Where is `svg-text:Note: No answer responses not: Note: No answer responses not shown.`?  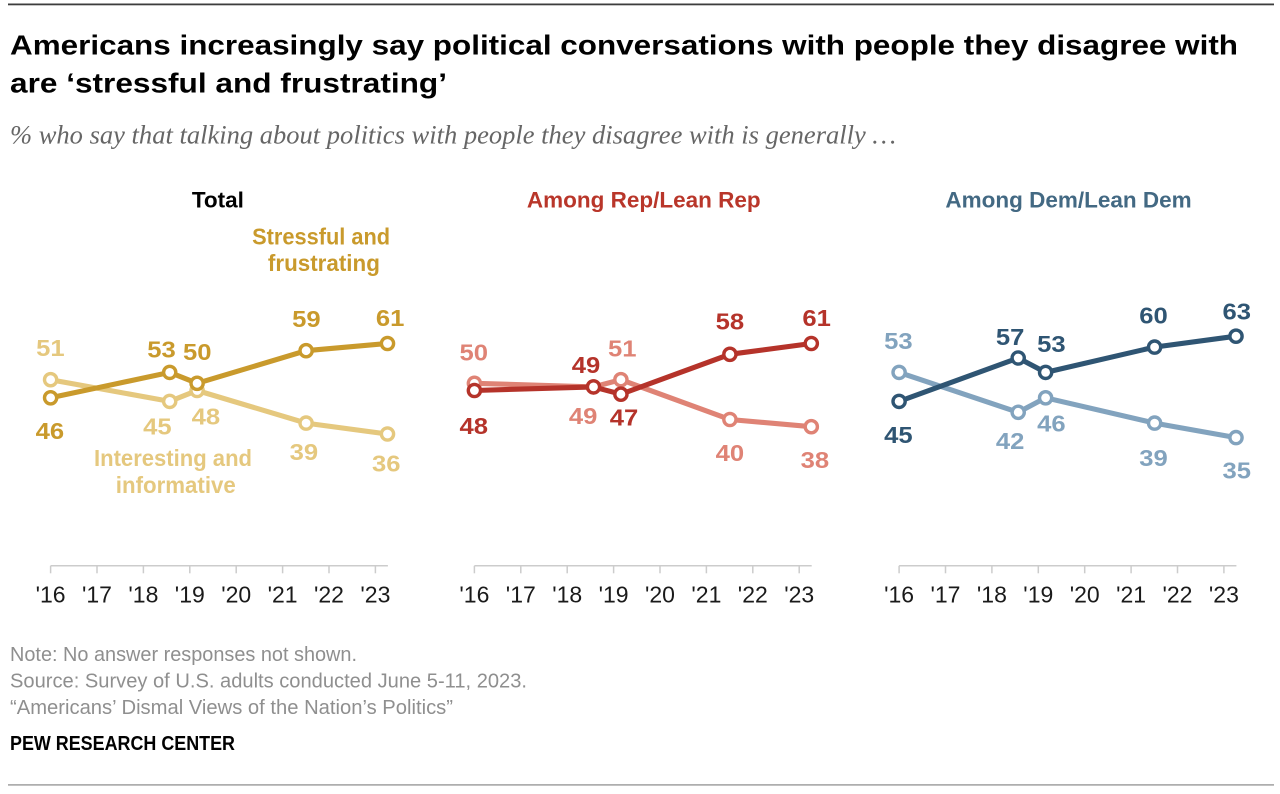
svg-text:Note: No answer responses not: Note: No answer responses not shown. is located at coordinates (183, 655).